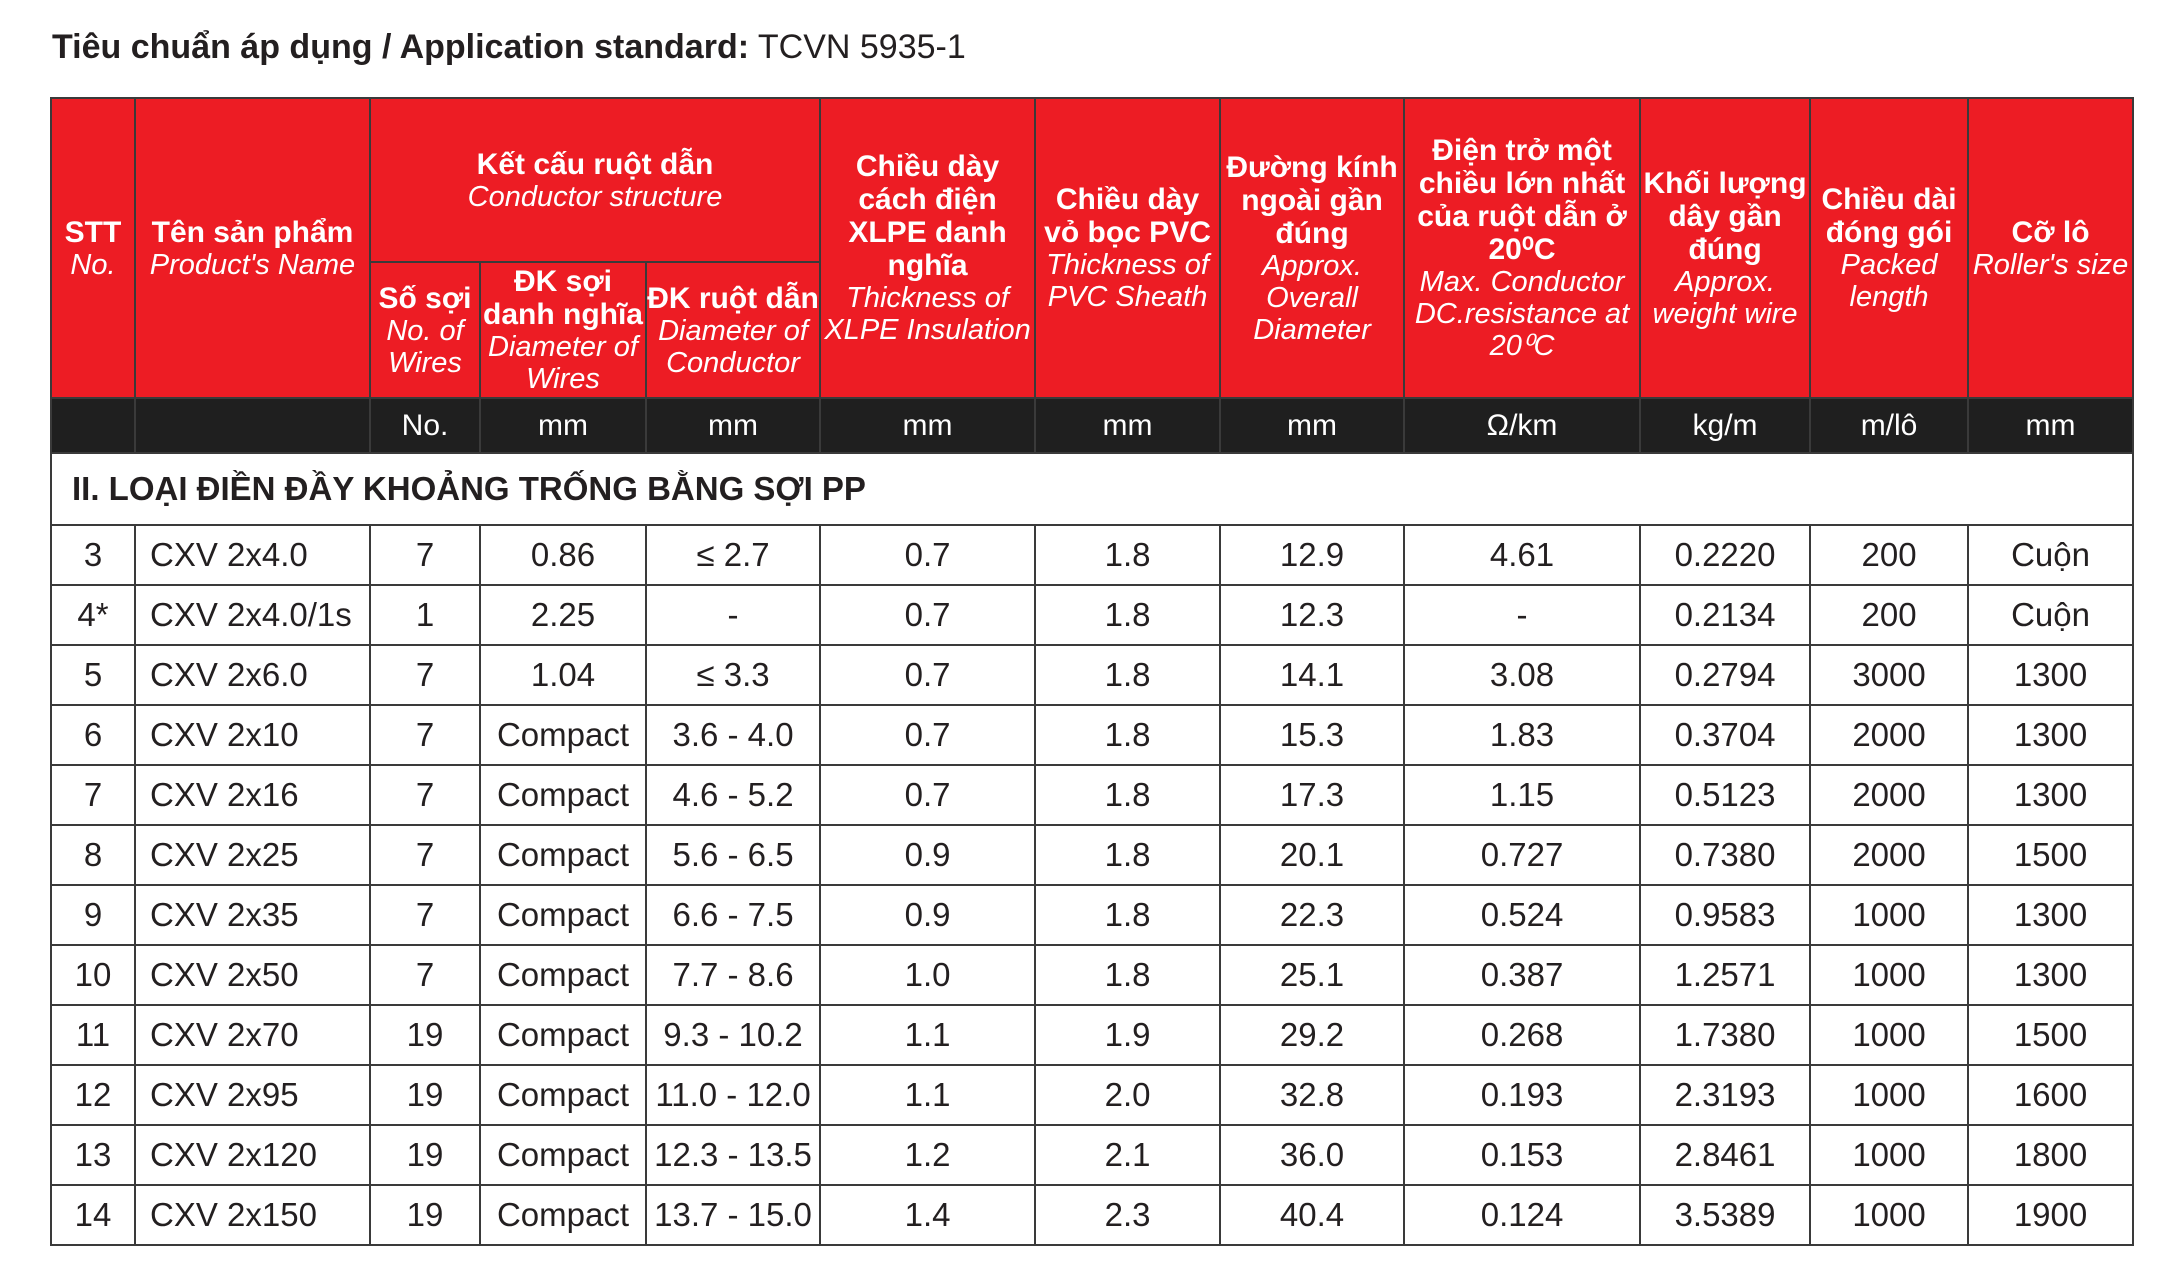  I want to click on cell-weight: 2.3193, so click(1725, 1095).